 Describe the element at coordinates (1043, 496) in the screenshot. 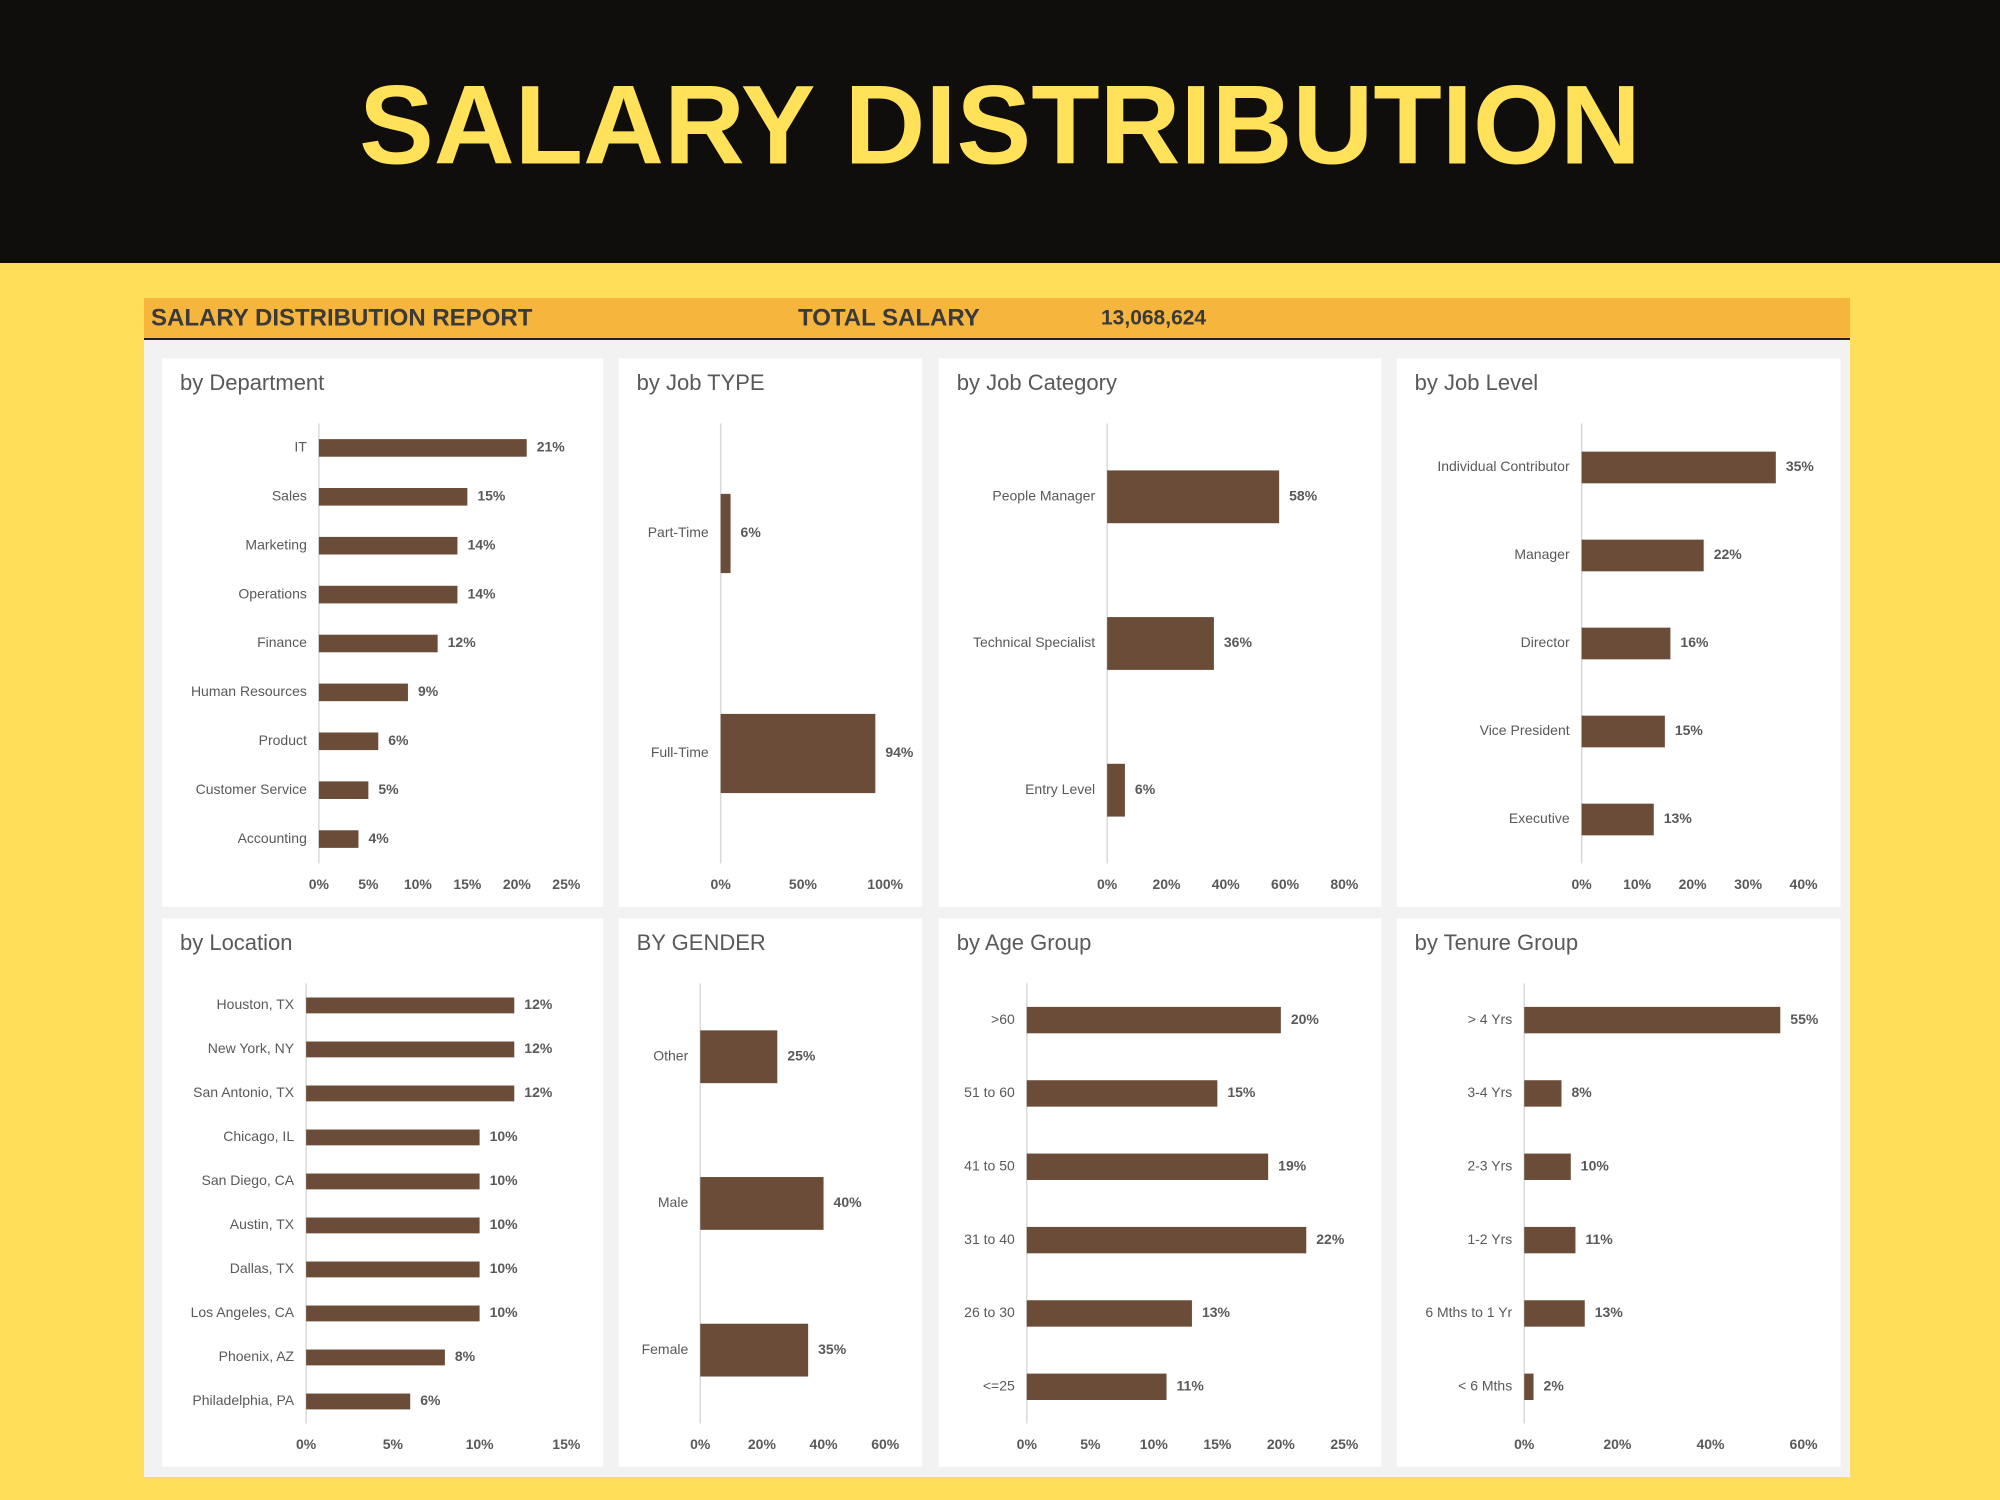

I see `category-label: People Manager` at that location.